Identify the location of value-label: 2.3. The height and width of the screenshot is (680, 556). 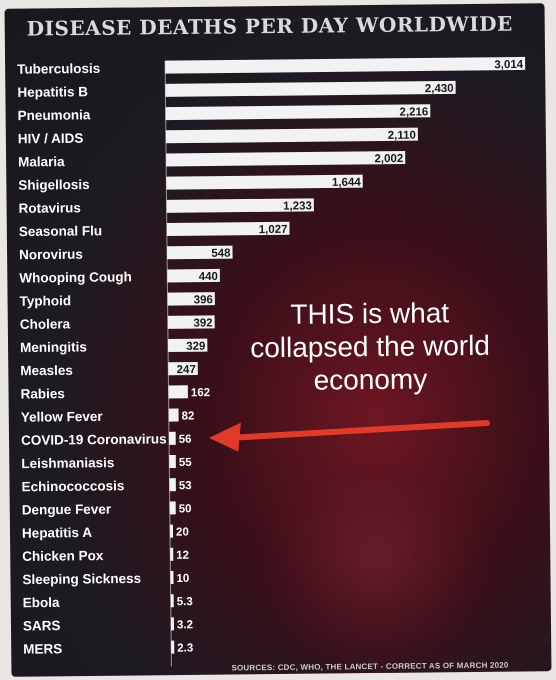
(185, 648).